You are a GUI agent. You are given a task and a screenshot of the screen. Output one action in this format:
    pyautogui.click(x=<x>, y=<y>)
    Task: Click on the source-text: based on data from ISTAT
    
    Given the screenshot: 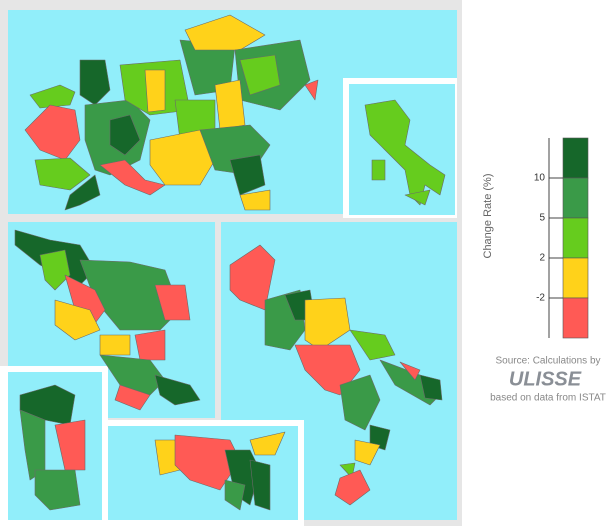 What is the action you would take?
    pyautogui.click(x=548, y=398)
    